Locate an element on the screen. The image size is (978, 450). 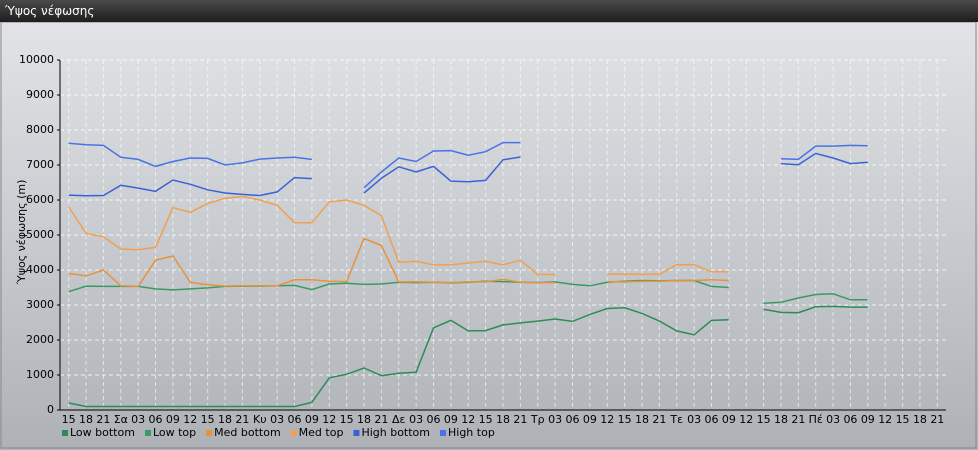
x-tick-label: Δε is located at coordinates (399, 419).